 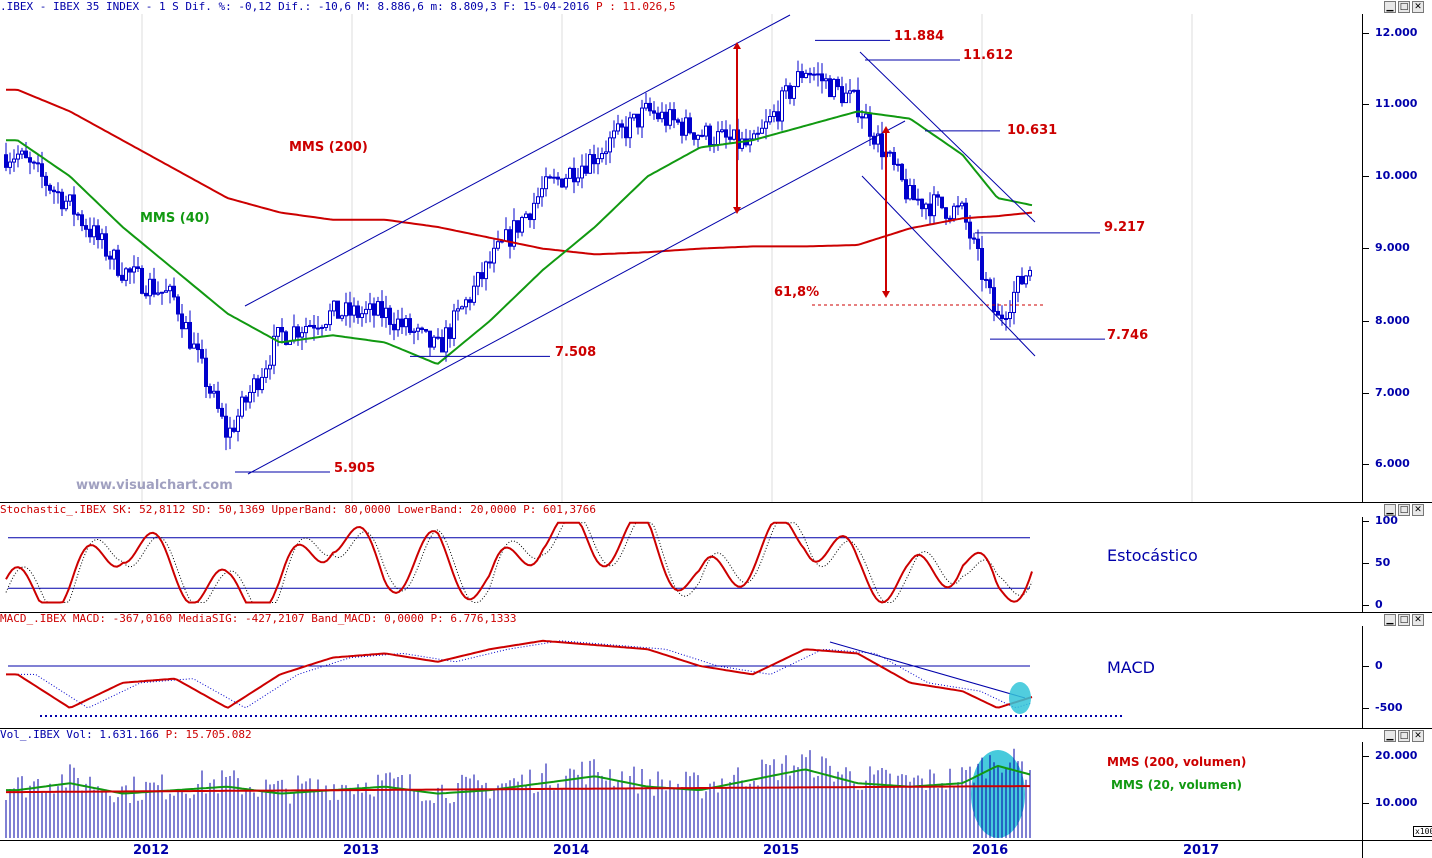 What do you see at coordinates (927, 670) in the screenshot?
I see `macd-trend-line` at bounding box center [927, 670].